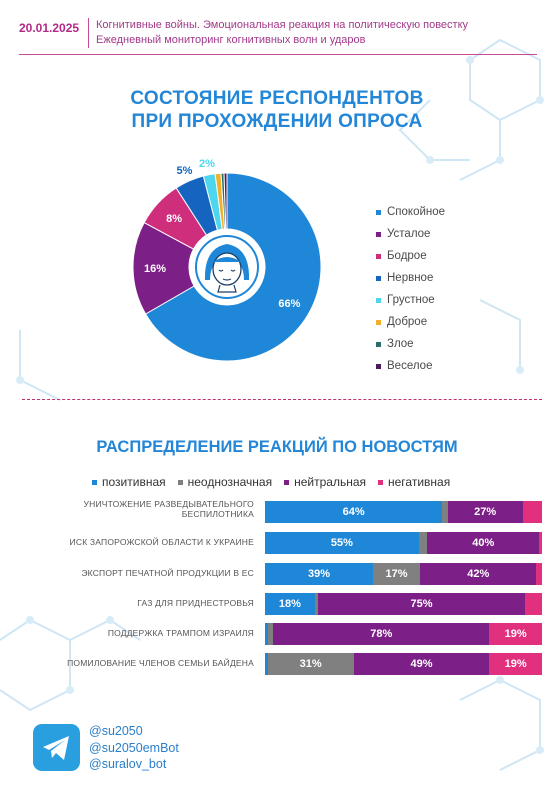 The width and height of the screenshot is (554, 800). I want to click on stacked-bar: 39% 17% 42%, so click(403, 574).